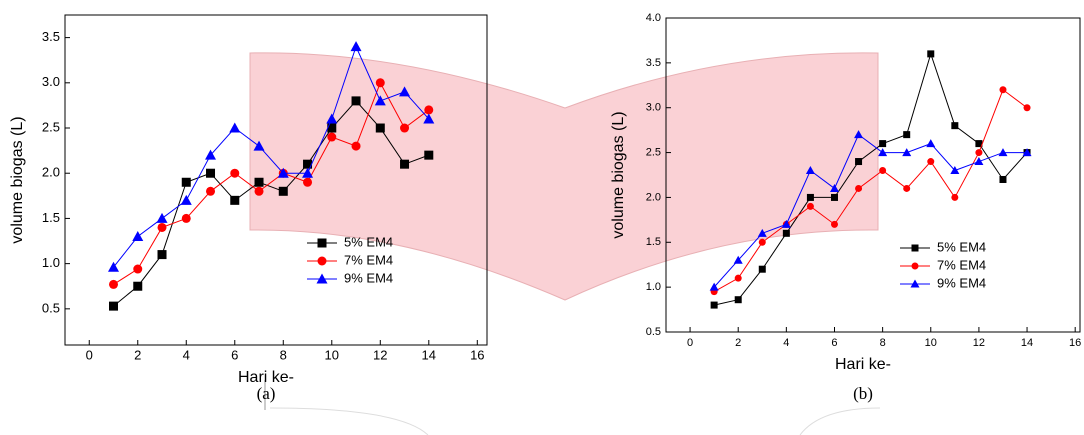 The image size is (1084, 435). What do you see at coordinates (349, 421) in the screenshot?
I see `decoration` at bounding box center [349, 421].